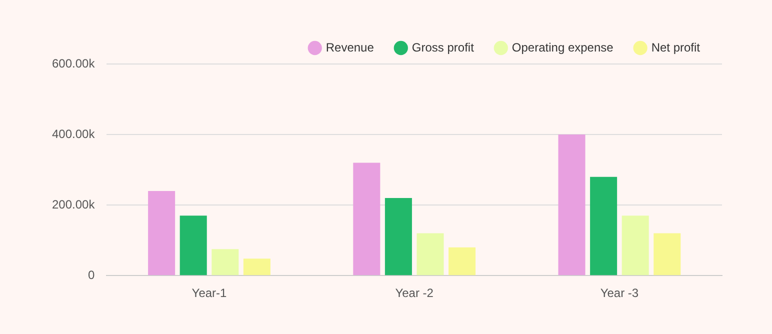 The image size is (772, 334). Describe the element at coordinates (619, 293) in the screenshot. I see `x-tick-label: Year -3` at that location.